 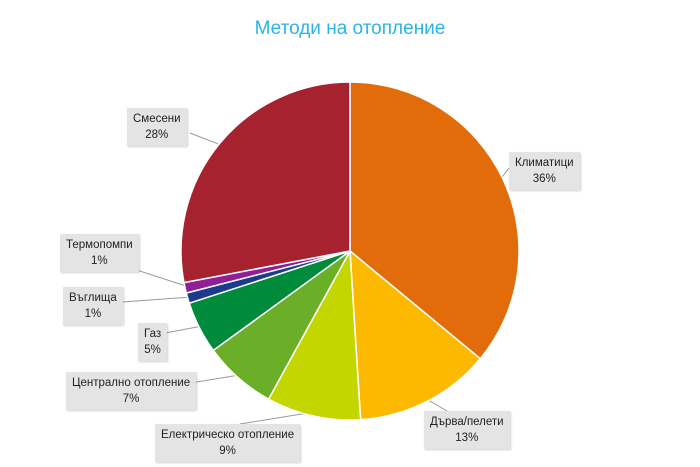 What do you see at coordinates (131, 391) in the screenshot?
I see `label-centralno: Централно отопление 7%` at bounding box center [131, 391].